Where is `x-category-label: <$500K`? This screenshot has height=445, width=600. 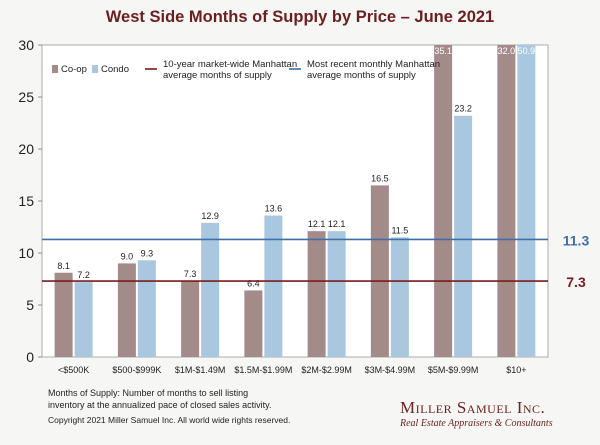 x-category-label: <$500K is located at coordinates (73, 370).